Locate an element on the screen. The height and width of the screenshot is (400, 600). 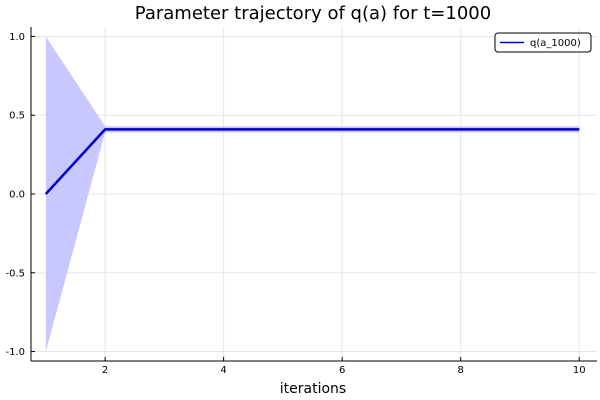
y-tick-label: 0.5 is located at coordinates (17, 116).